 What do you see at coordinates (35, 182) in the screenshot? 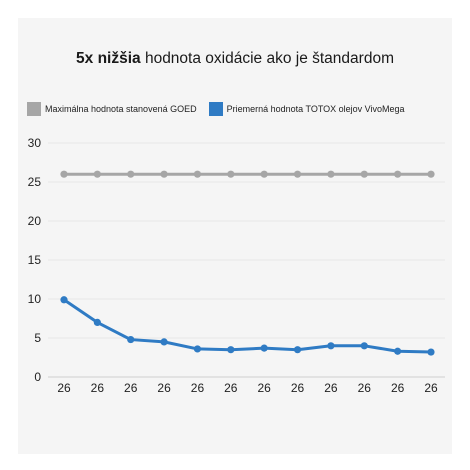
I see `y-tick-label: 25` at bounding box center [35, 182].